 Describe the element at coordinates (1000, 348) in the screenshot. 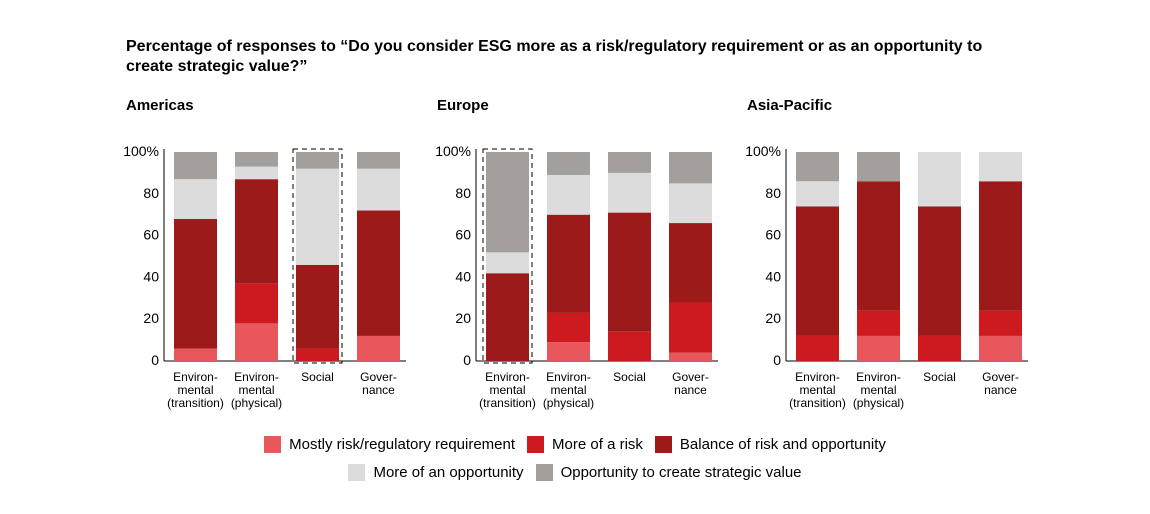

I see `bar-segment-asia-pacific-mostly-risk-regulatory-requirement` at that location.